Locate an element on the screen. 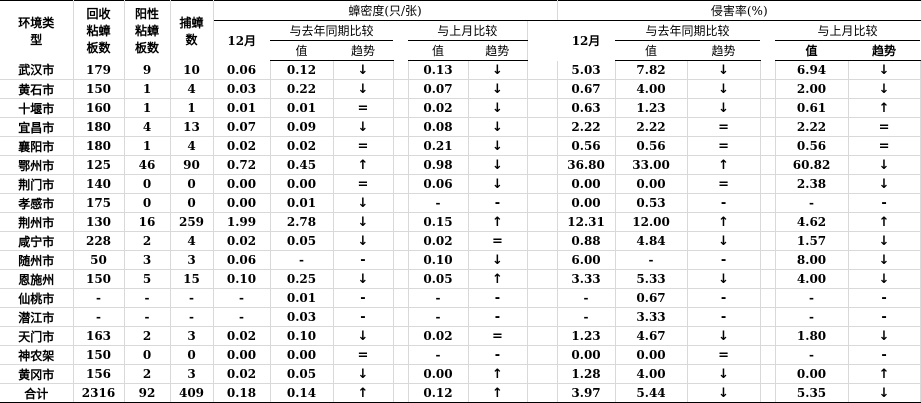  cell-region: 仙桃市 is located at coordinates (37, 298).